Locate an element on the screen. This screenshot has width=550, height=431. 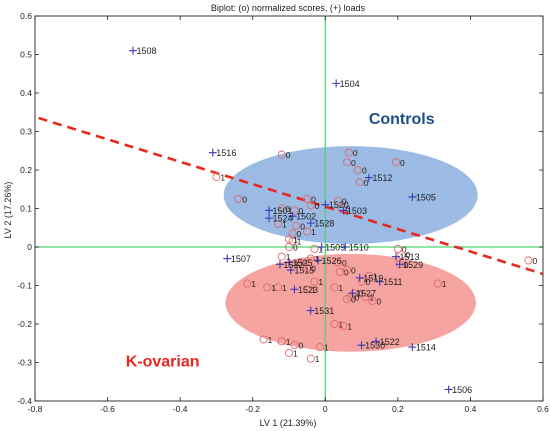
load-label: 1519 is located at coordinates (373, 278).